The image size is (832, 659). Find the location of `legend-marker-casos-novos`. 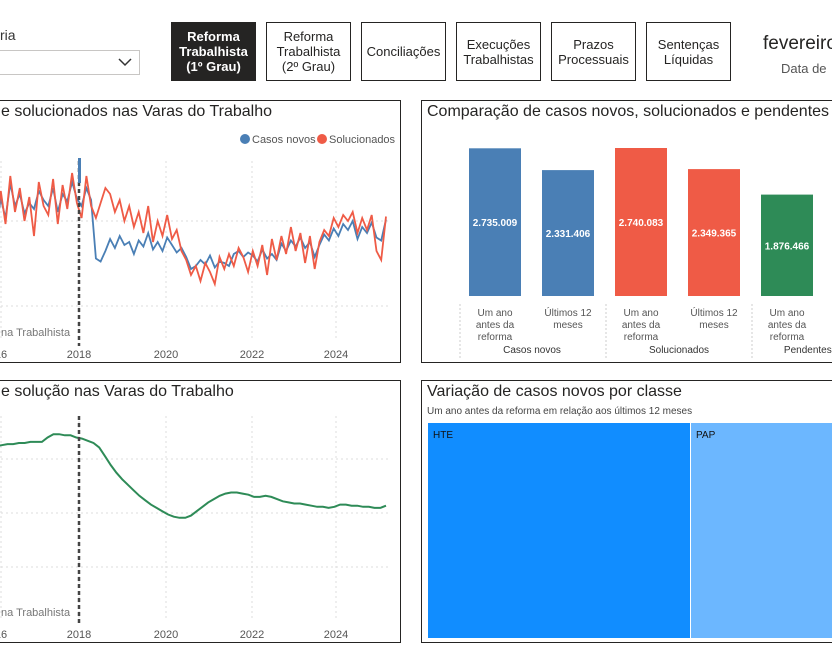

legend-marker-casos-novos is located at coordinates (245, 139).